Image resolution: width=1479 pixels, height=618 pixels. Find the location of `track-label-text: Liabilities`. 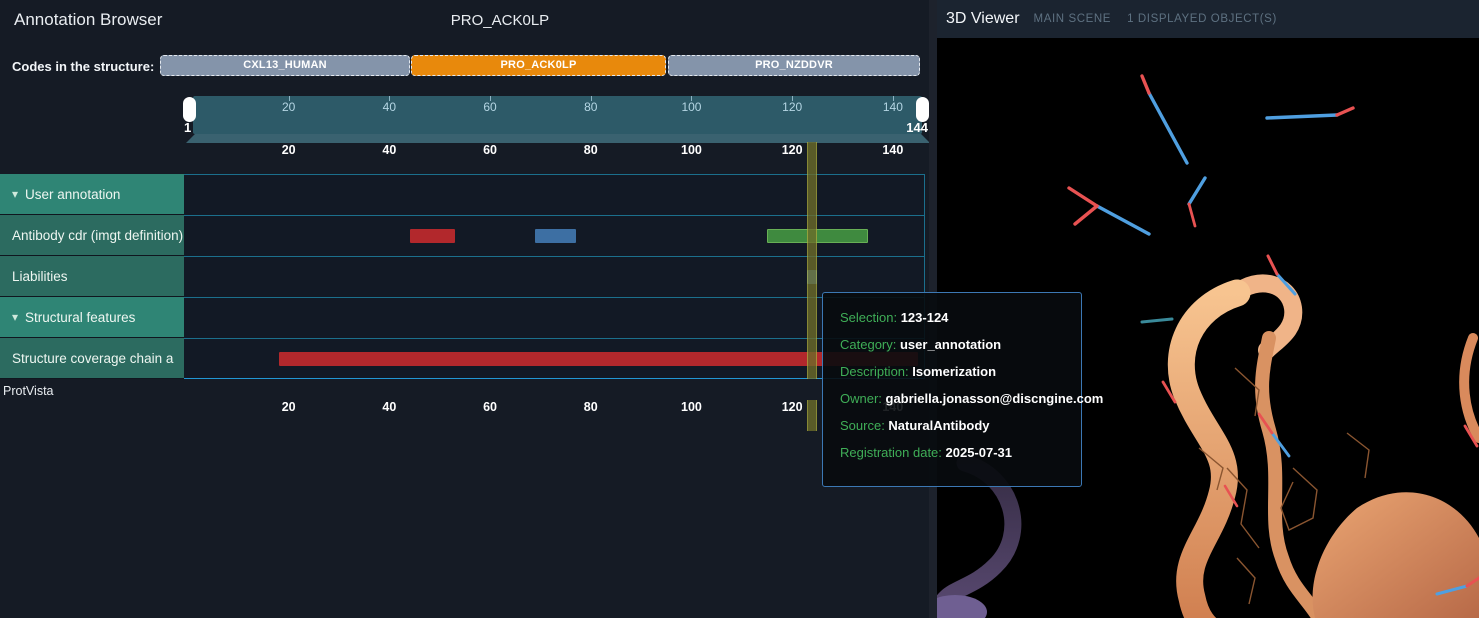

track-label-text: Liabilities is located at coordinates (40, 276).